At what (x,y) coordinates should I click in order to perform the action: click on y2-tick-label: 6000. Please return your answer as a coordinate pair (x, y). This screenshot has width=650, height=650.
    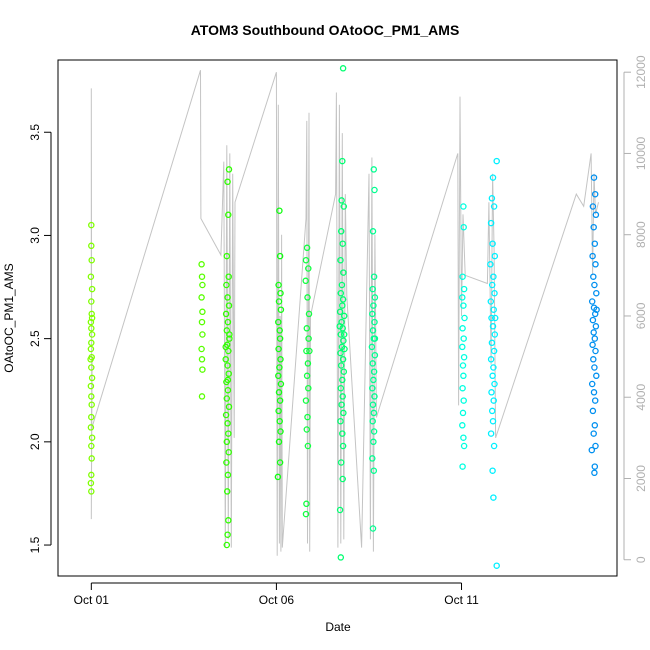
    Looking at the image, I should click on (641, 315).